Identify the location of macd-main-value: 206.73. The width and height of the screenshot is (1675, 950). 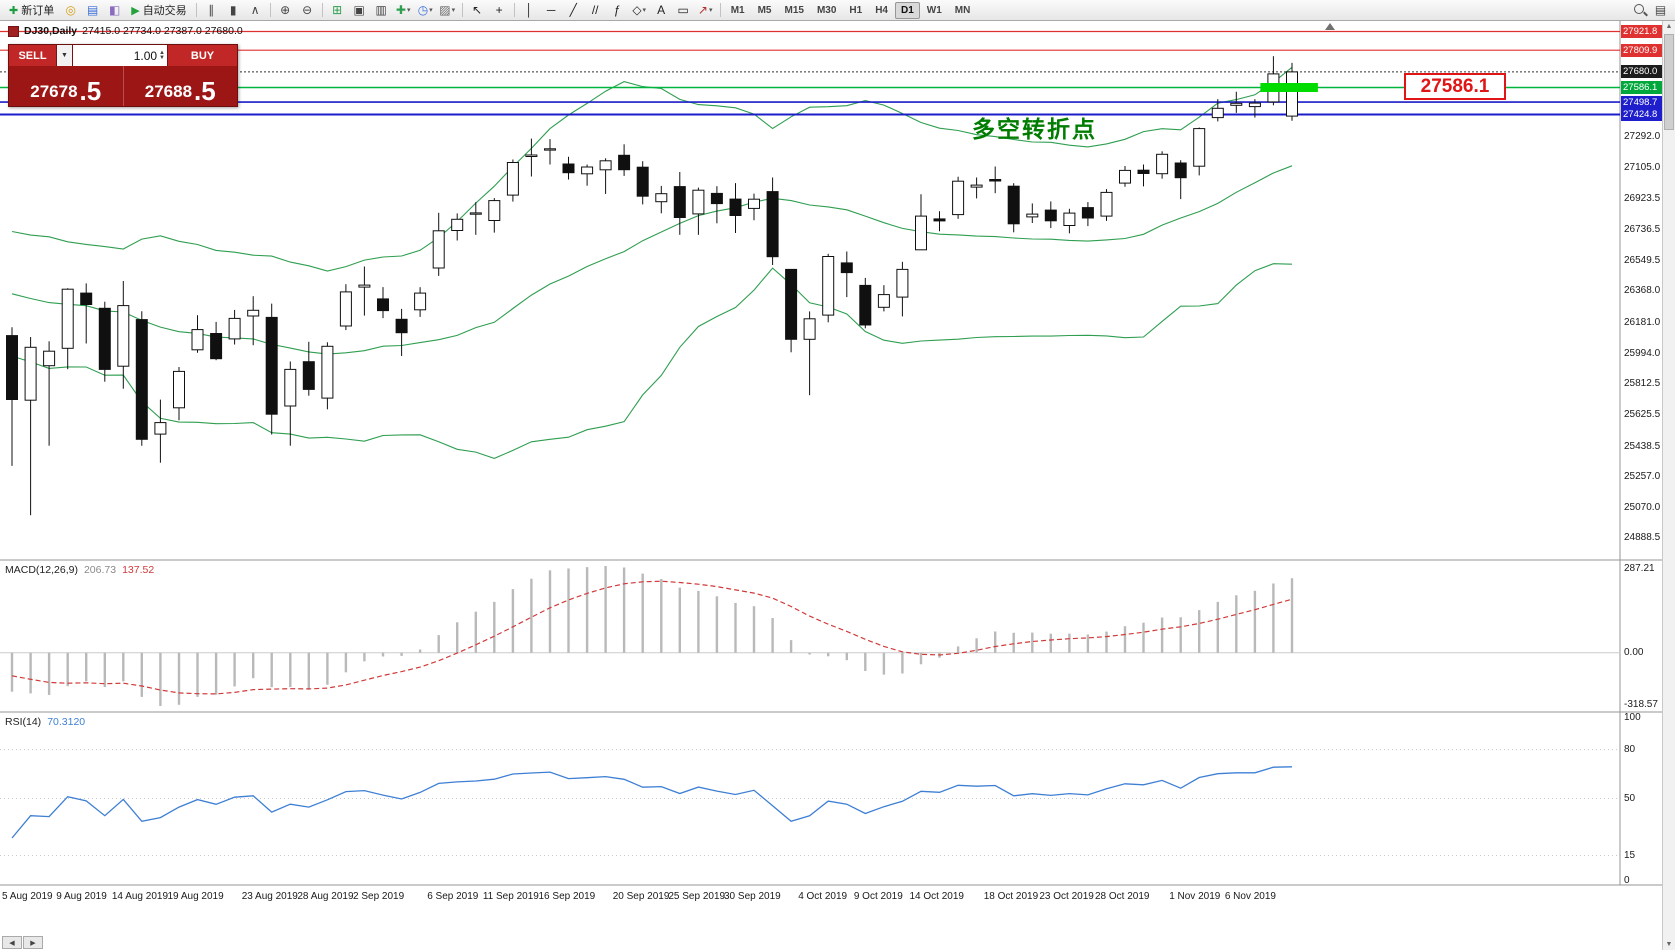
(100, 570).